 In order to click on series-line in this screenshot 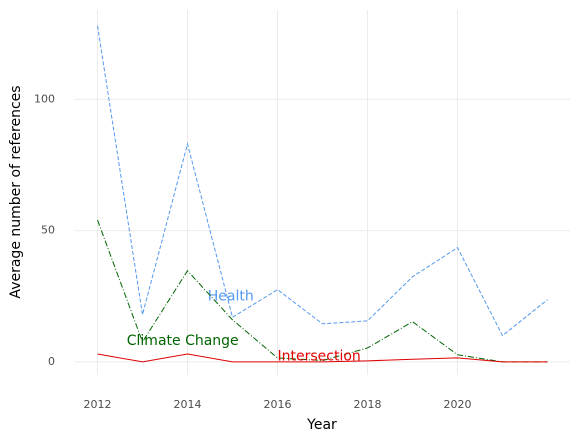, I will do `click(322, 358)`.